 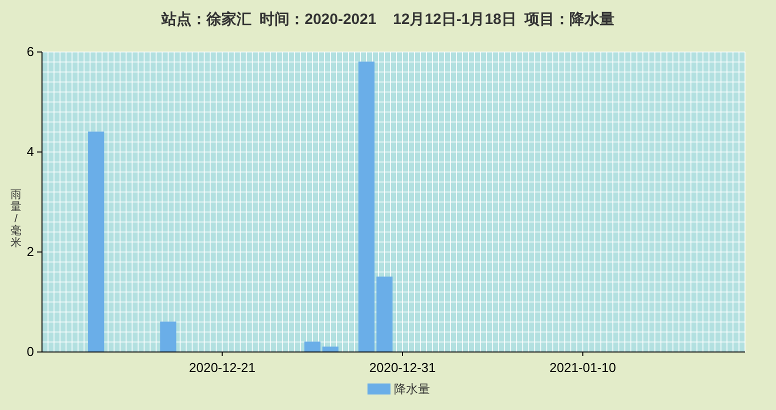 I want to click on y-tick-label: 2, so click(x=30, y=251).